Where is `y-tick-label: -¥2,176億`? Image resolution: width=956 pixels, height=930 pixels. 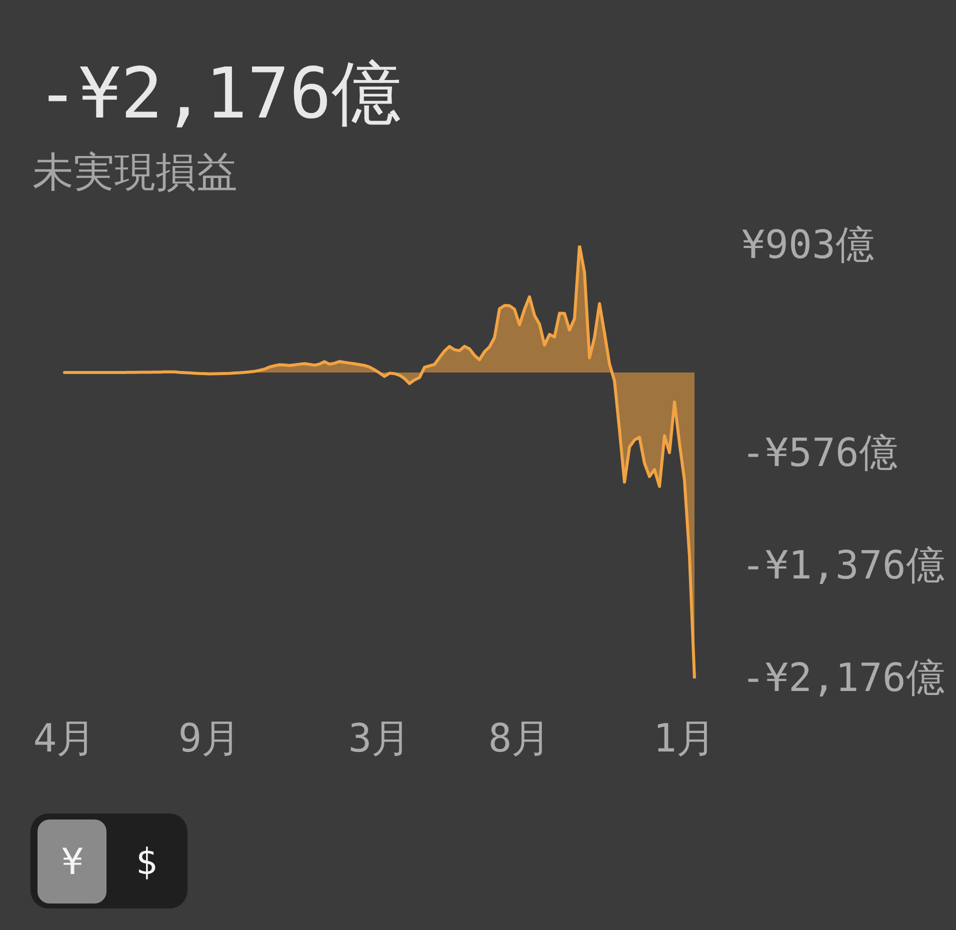
y-tick-label: -¥2,176億 is located at coordinates (843, 678).